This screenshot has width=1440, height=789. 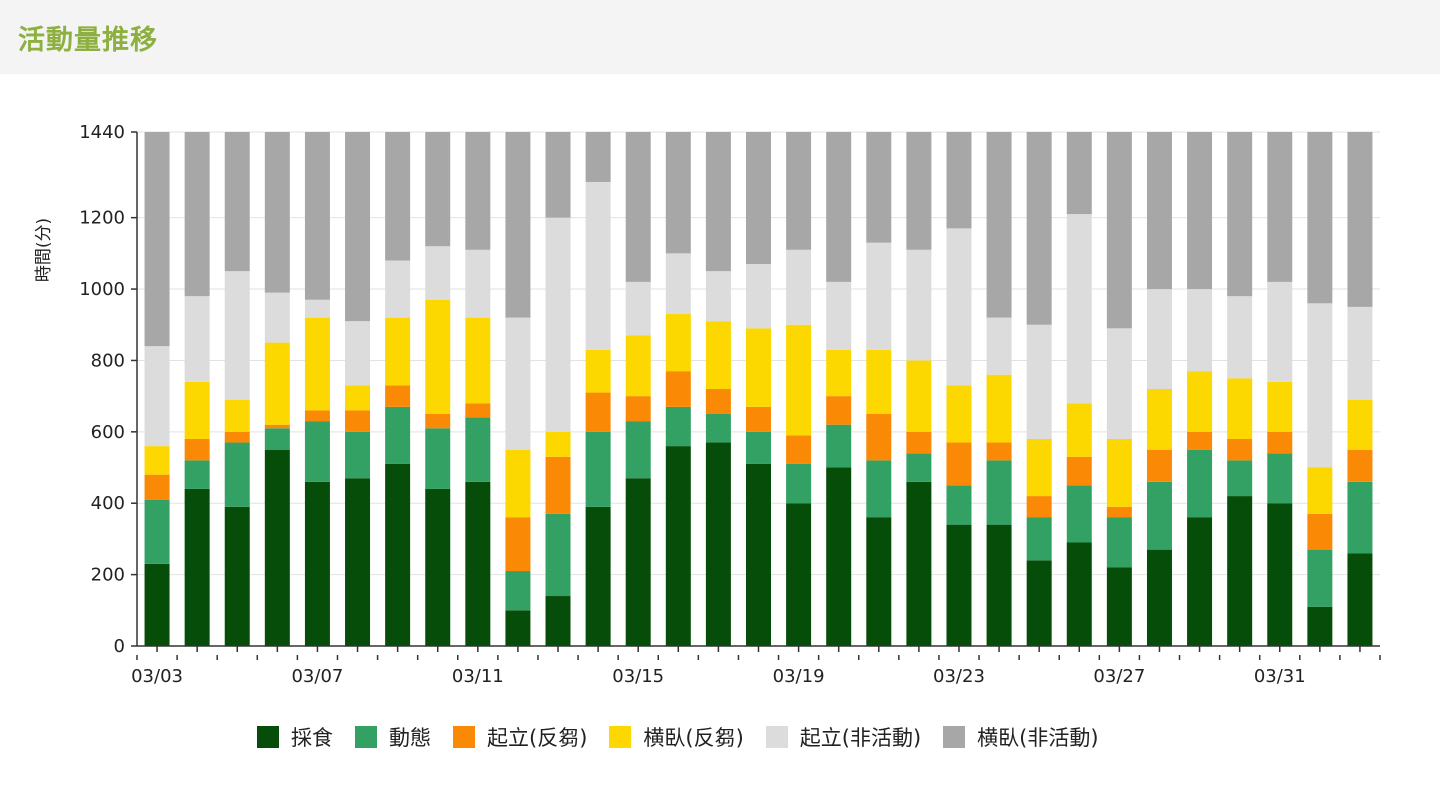 What do you see at coordinates (537, 738) in the screenshot?
I see `legend-label: 起立(反芻)` at bounding box center [537, 738].